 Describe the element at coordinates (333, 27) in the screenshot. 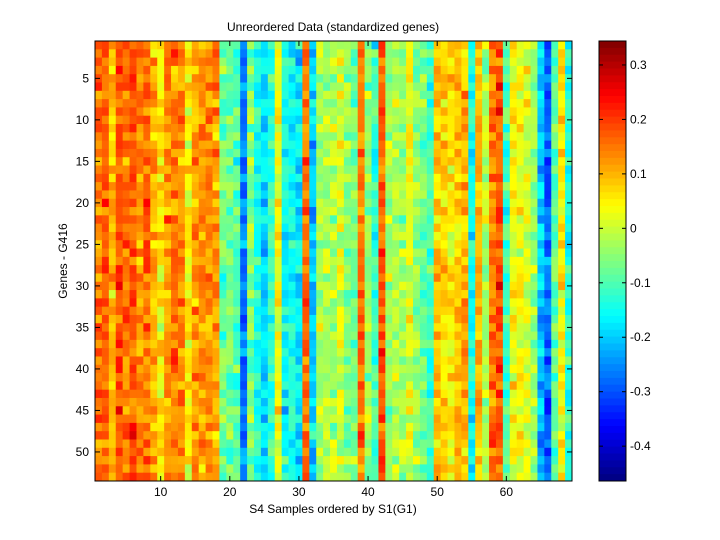

I see `chart-title: Unreordered Data (standardized genes)` at that location.